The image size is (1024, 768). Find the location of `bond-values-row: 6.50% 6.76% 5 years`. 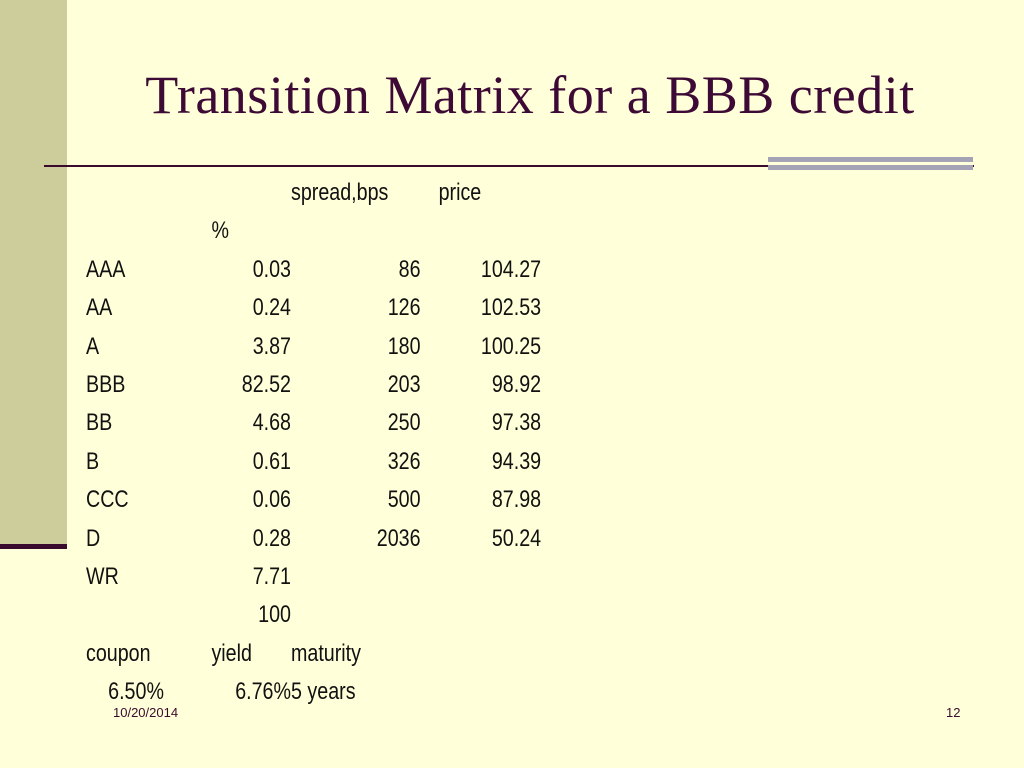

bond-values-row: 6.50% 6.76% 5 years is located at coordinates (313, 692).